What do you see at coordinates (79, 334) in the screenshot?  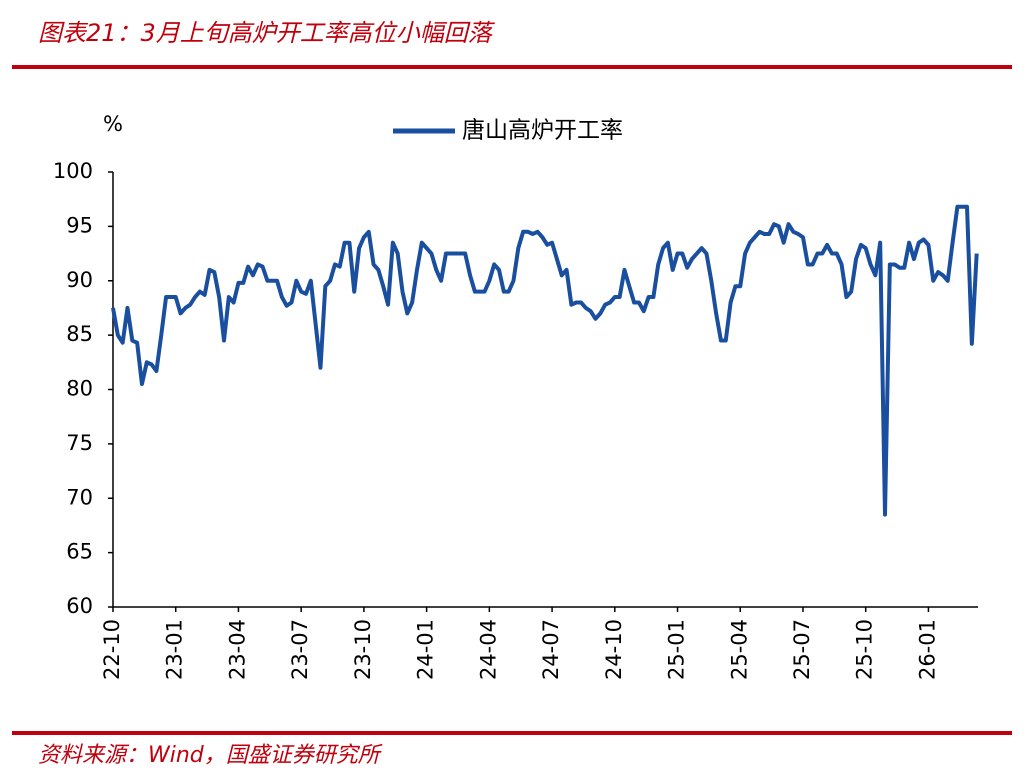 I see `y-tick-label: 85` at bounding box center [79, 334].